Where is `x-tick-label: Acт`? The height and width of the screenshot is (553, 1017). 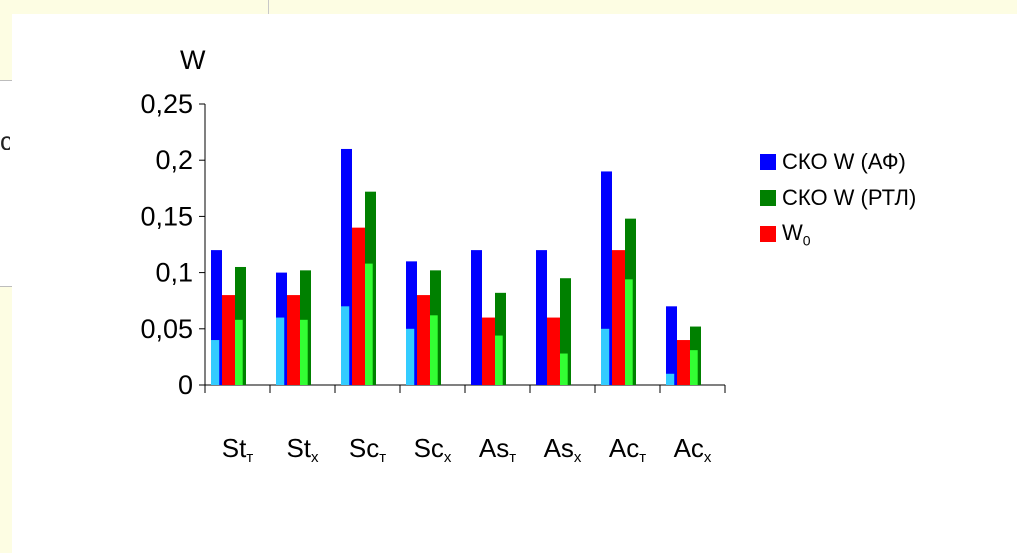
x-tick-label: Acт is located at coordinates (627, 449).